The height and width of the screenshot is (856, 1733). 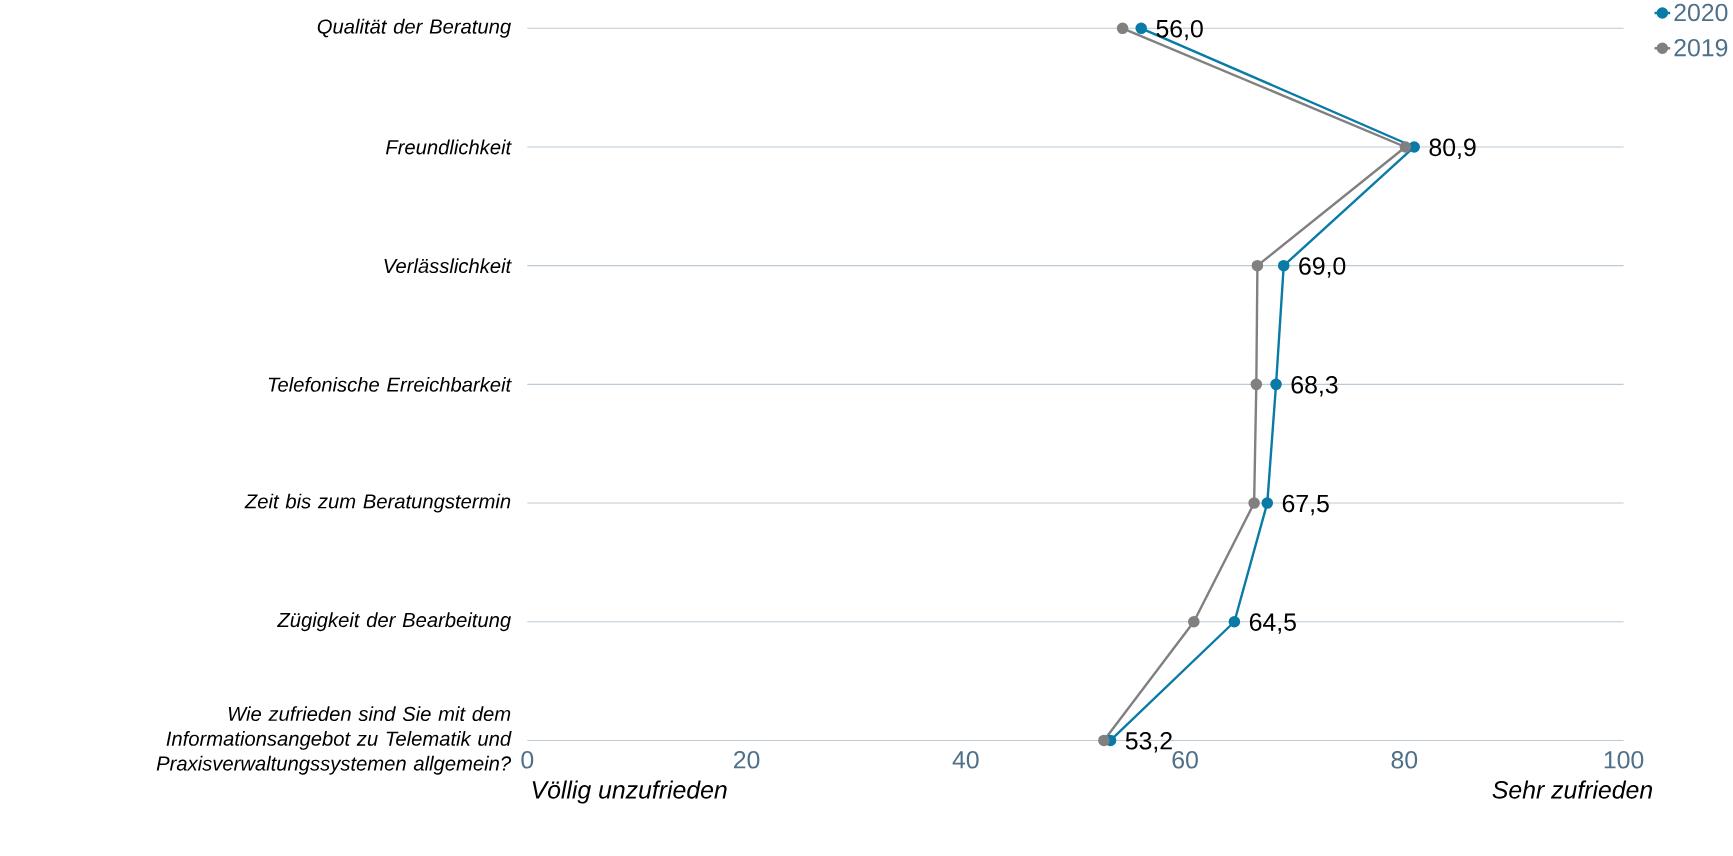 I want to click on data-label: 68,3, so click(x=1314, y=386).